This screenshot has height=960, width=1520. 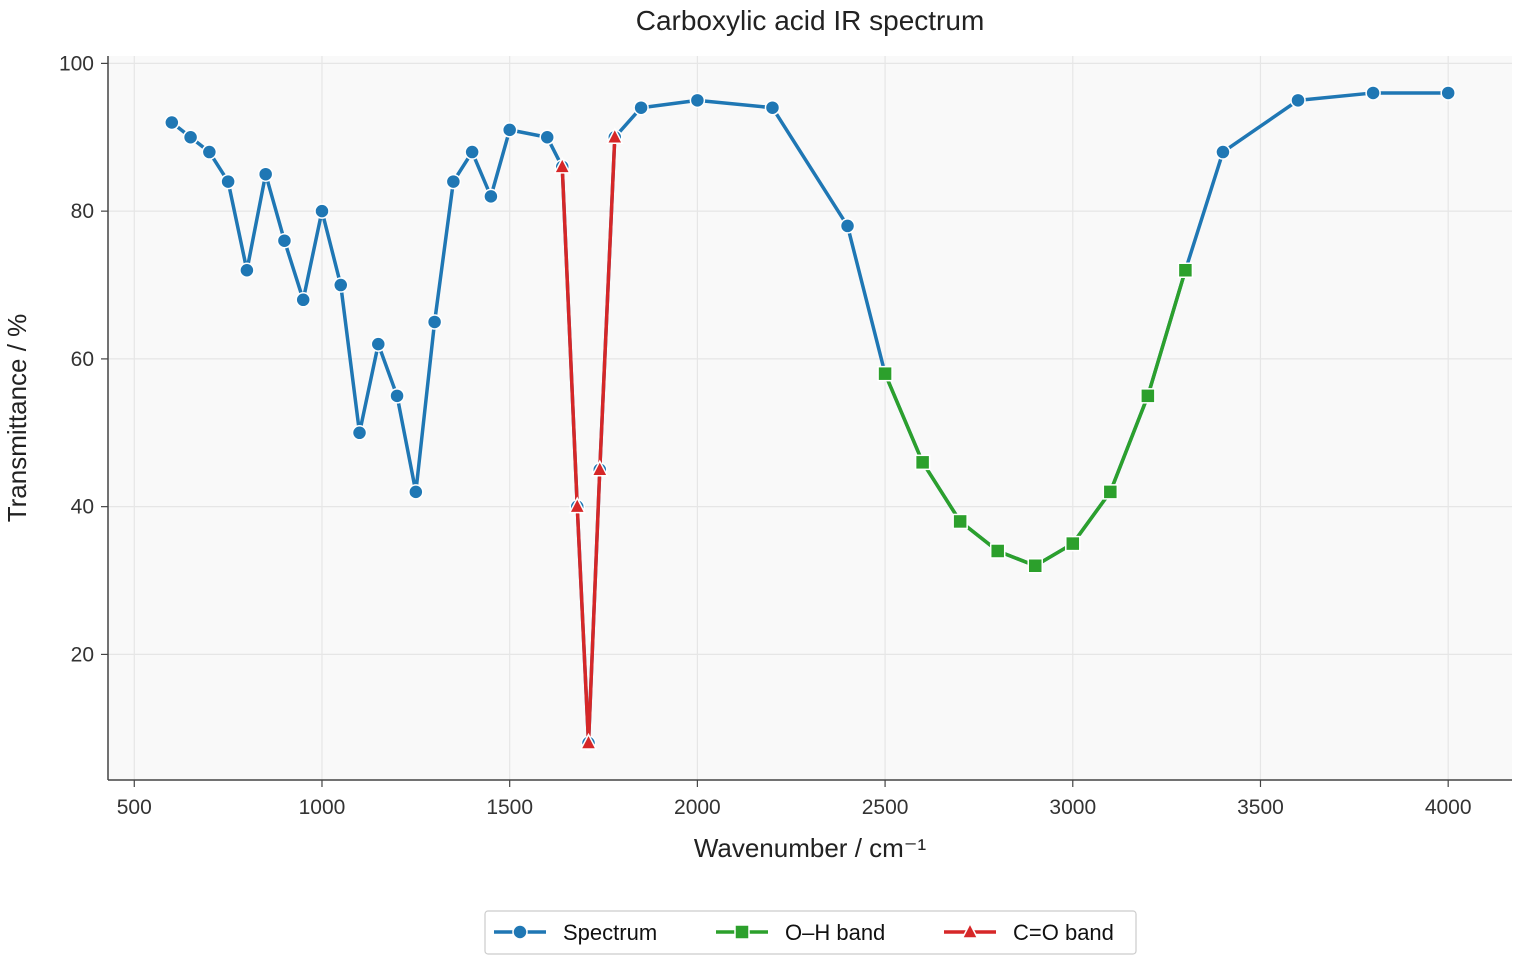 What do you see at coordinates (810, 848) in the screenshot?
I see `x-axis-label: Wavenumber / cm⁻¹` at bounding box center [810, 848].